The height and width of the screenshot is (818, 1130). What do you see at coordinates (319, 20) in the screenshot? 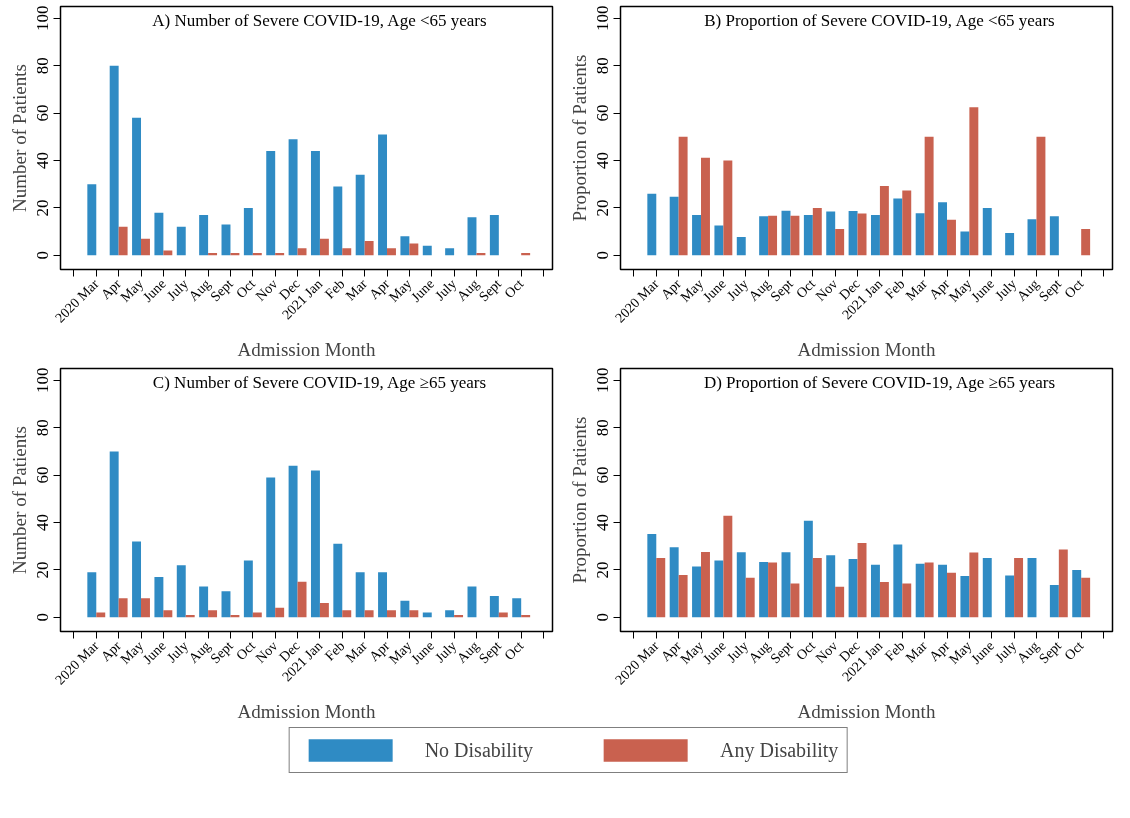
I see `chart-title: A) Number of Severe COVID-19, Age <65 years` at bounding box center [319, 20].